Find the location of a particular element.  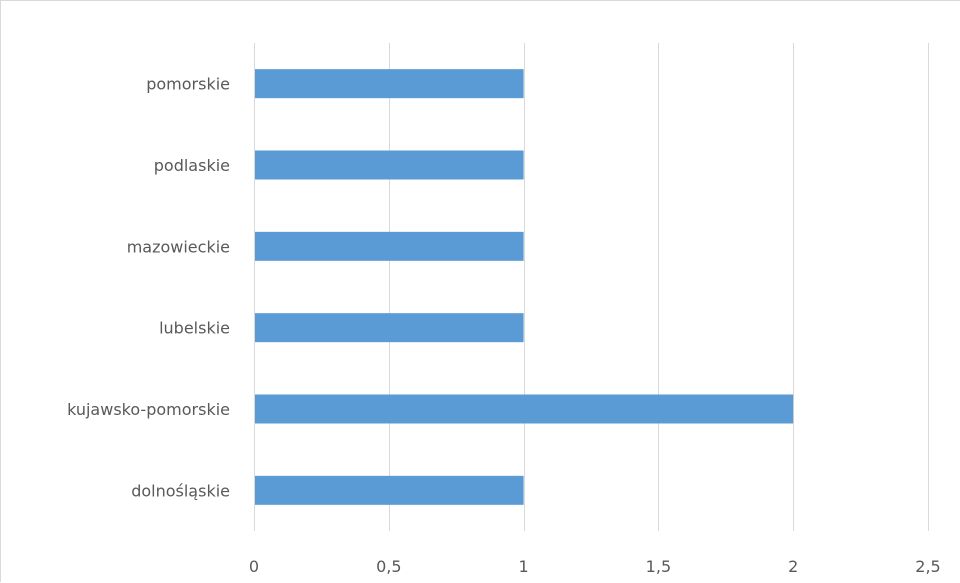

x-tick-label: 2,5 is located at coordinates (927, 566).